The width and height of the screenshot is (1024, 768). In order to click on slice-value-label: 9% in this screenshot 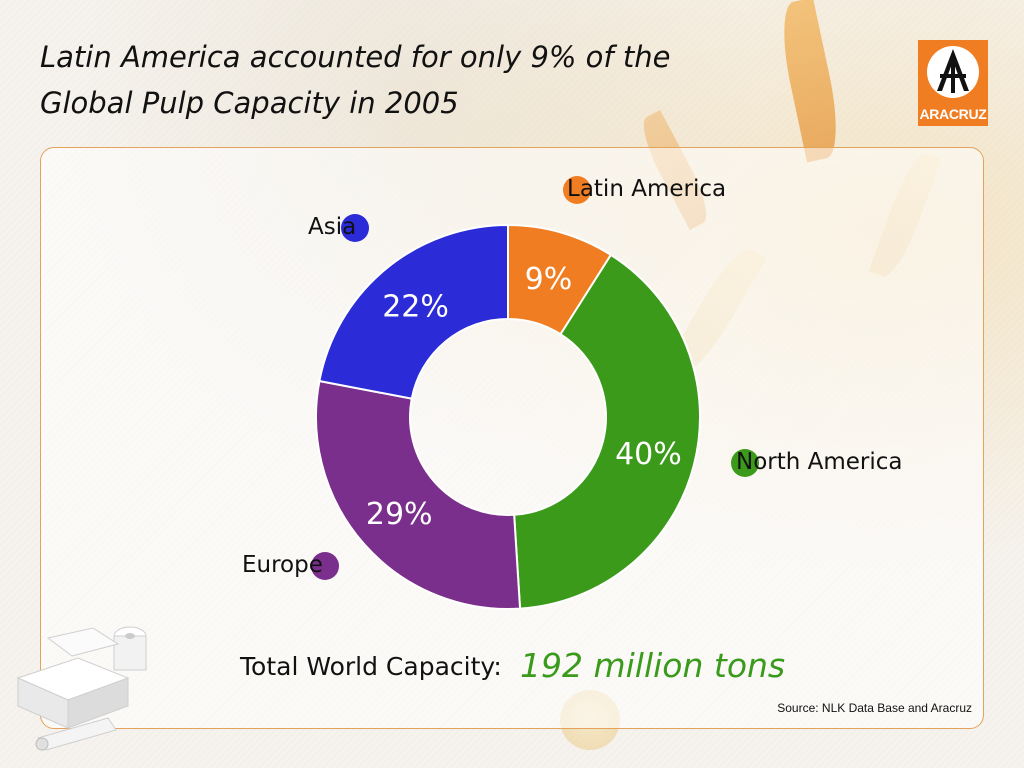, I will do `click(549, 279)`.